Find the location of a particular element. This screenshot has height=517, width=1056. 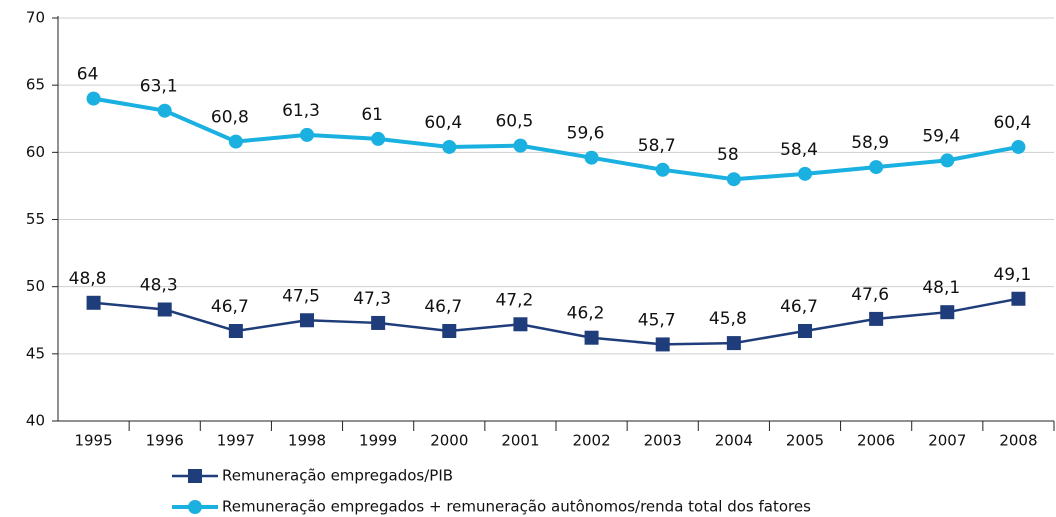

x-tick-label: 1995 is located at coordinates (93, 441).